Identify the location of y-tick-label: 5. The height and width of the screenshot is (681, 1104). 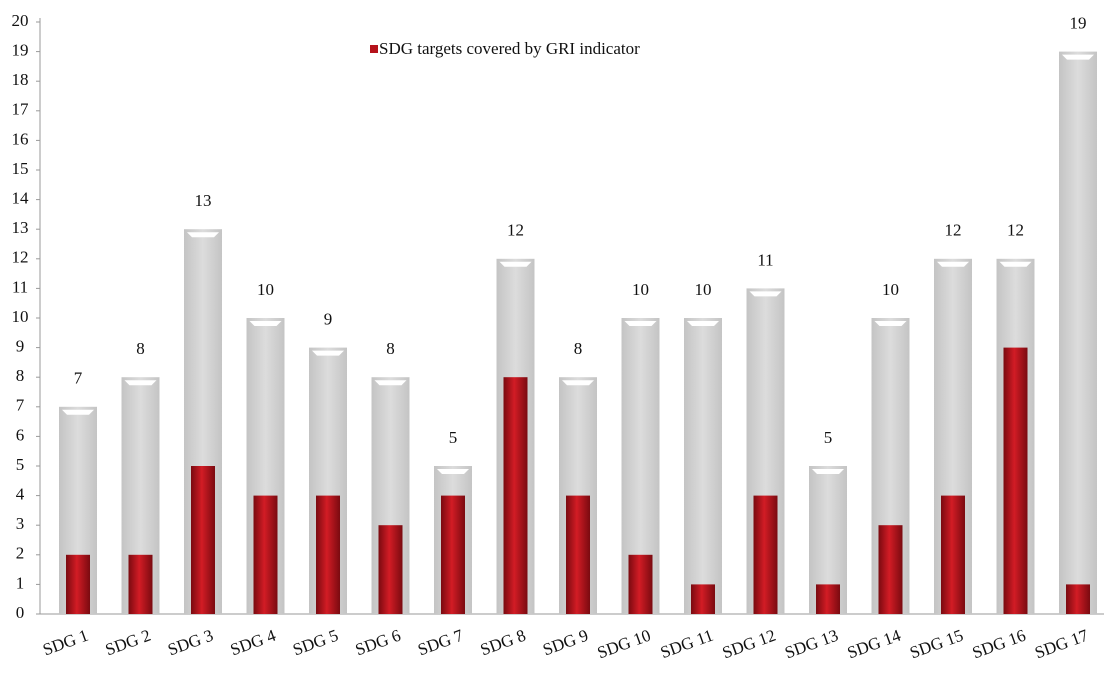
(20, 464).